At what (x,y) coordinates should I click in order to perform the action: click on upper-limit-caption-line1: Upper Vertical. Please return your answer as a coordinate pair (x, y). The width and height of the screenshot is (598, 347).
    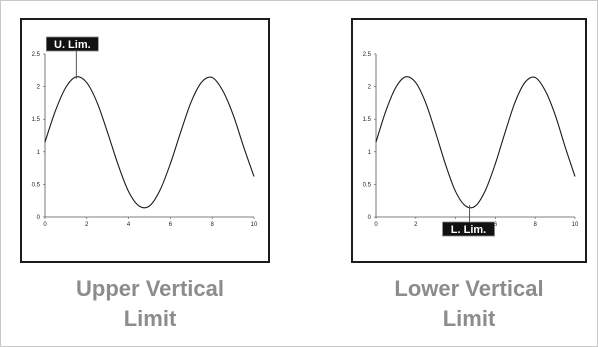
    Looking at the image, I should click on (150, 288).